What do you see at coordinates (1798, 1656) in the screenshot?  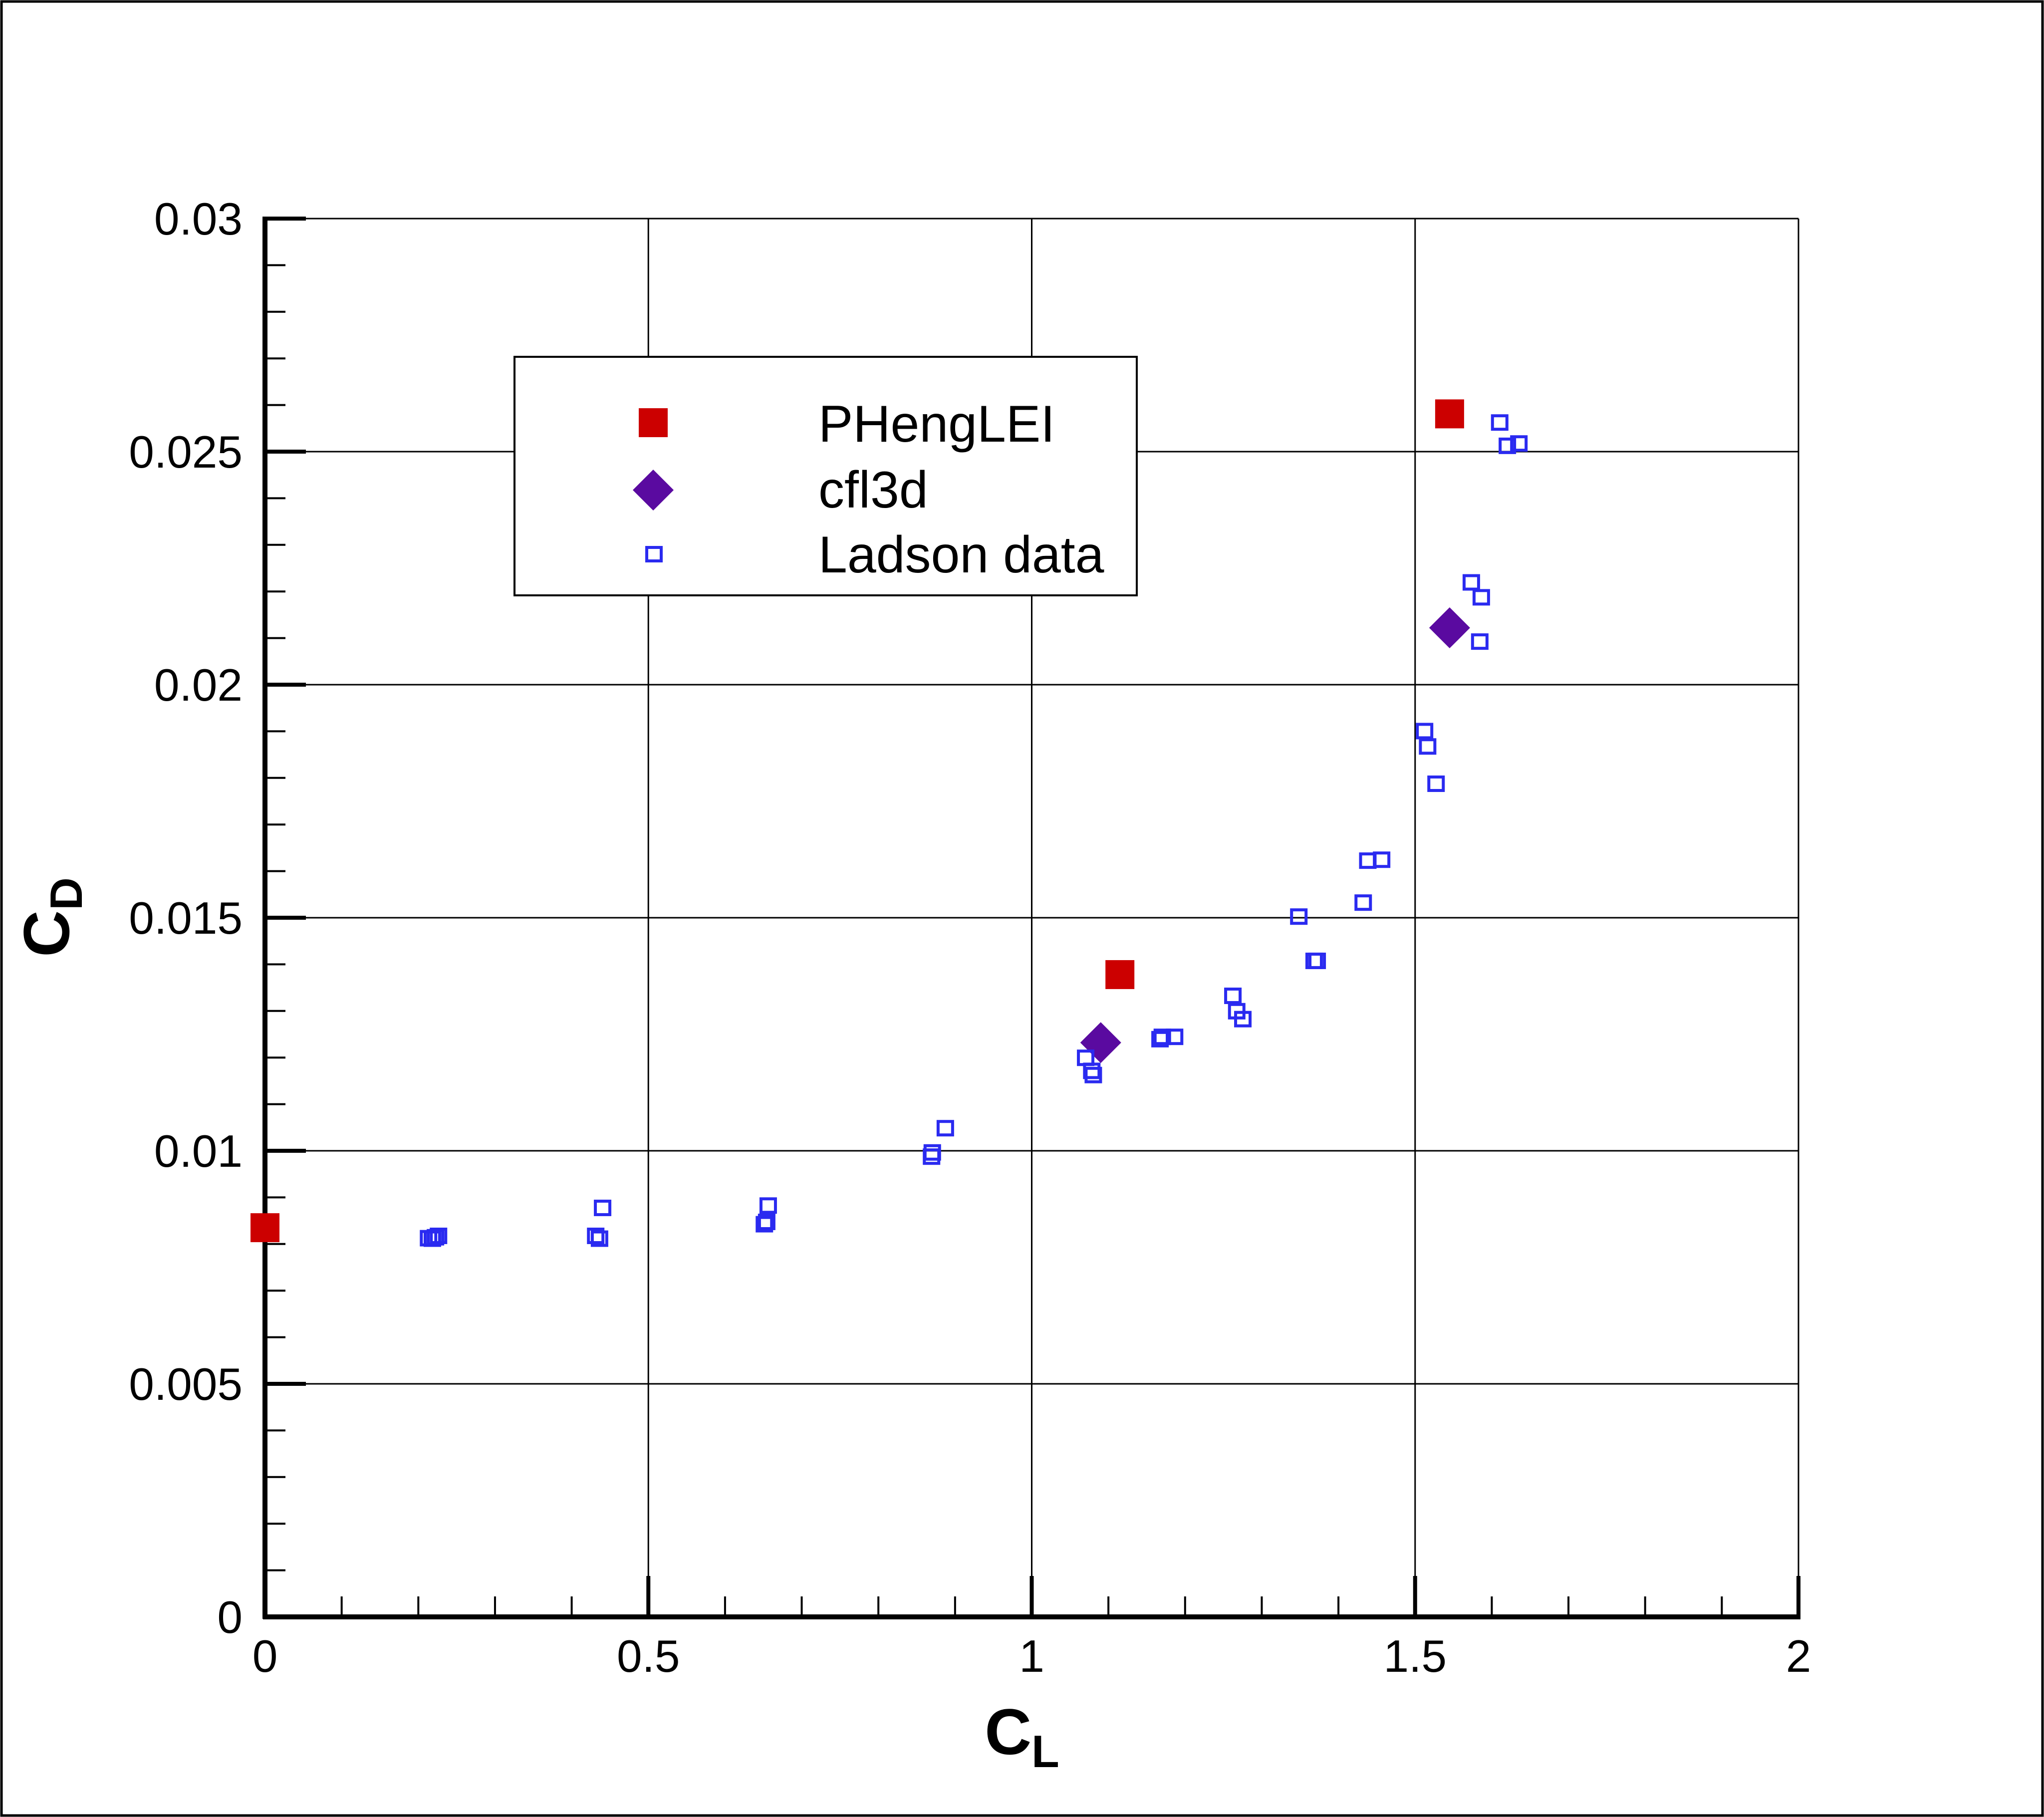 I see `x-tick-label: 2` at bounding box center [1798, 1656].